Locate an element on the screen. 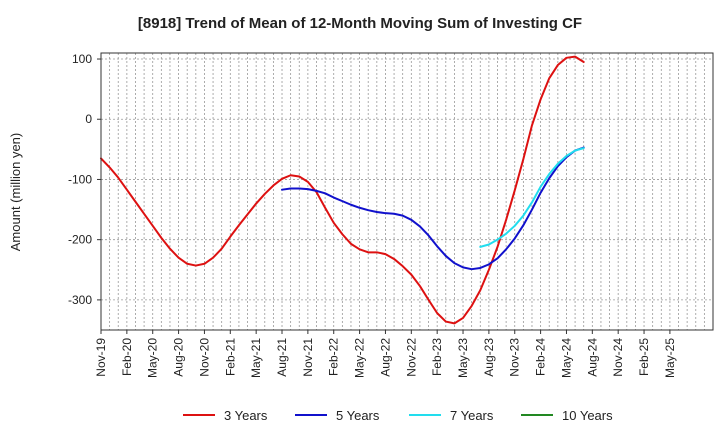  y-tick-label: -100 is located at coordinates (80, 179).